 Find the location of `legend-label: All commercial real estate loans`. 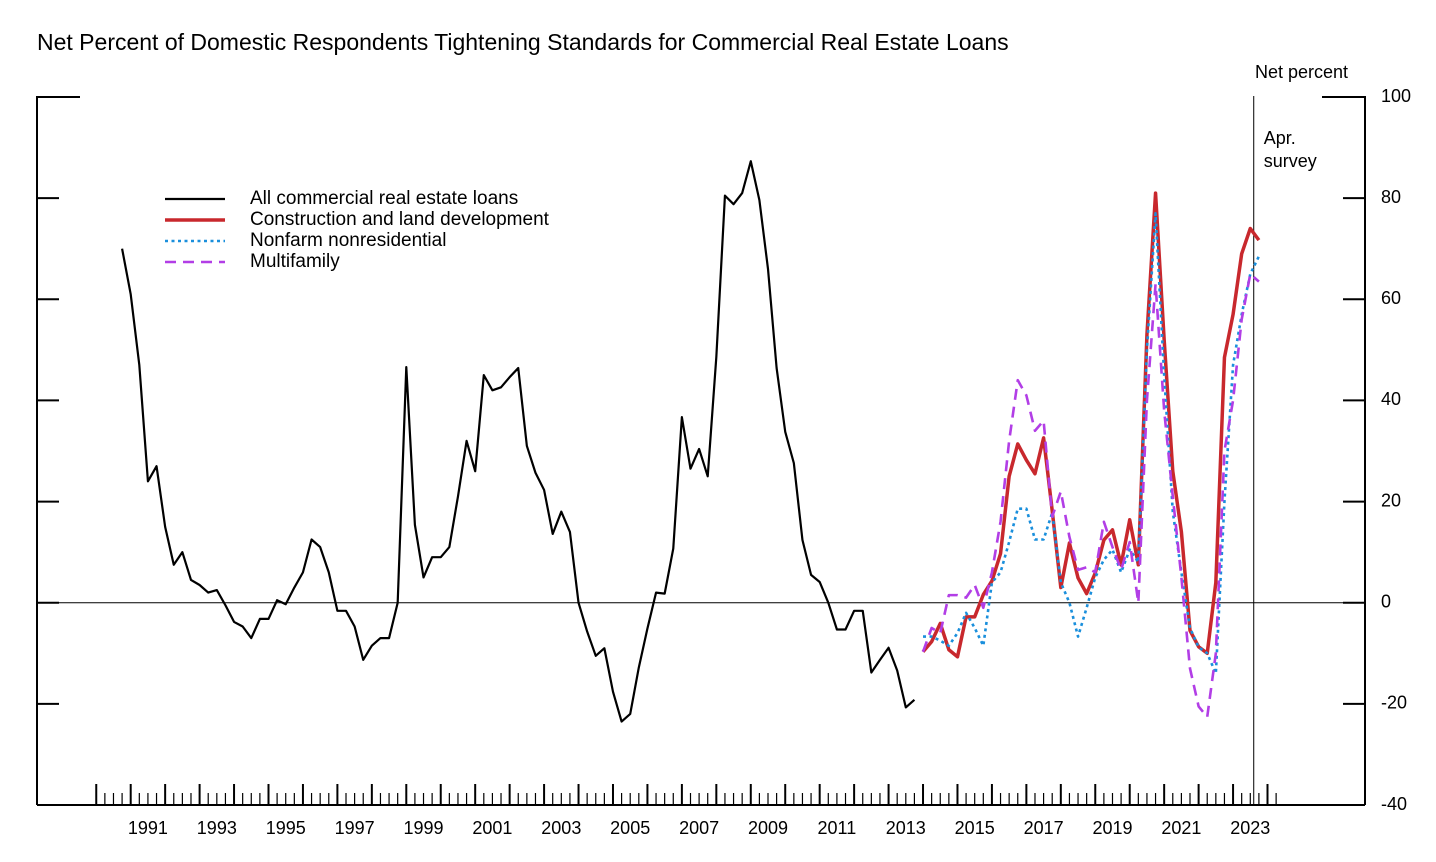

legend-label: All commercial real estate loans is located at coordinates (384, 198).